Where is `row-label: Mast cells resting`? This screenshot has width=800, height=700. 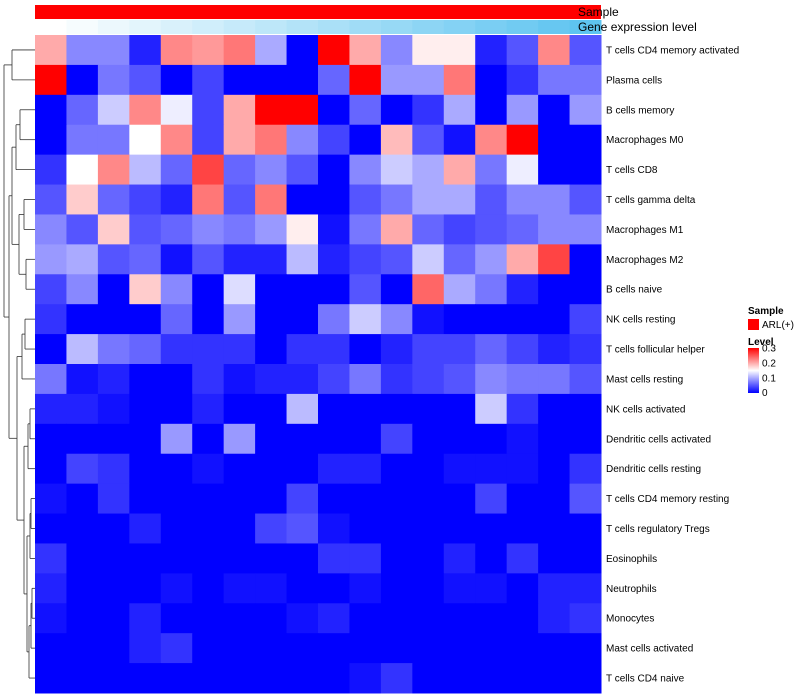 row-label: Mast cells resting is located at coordinates (644, 379).